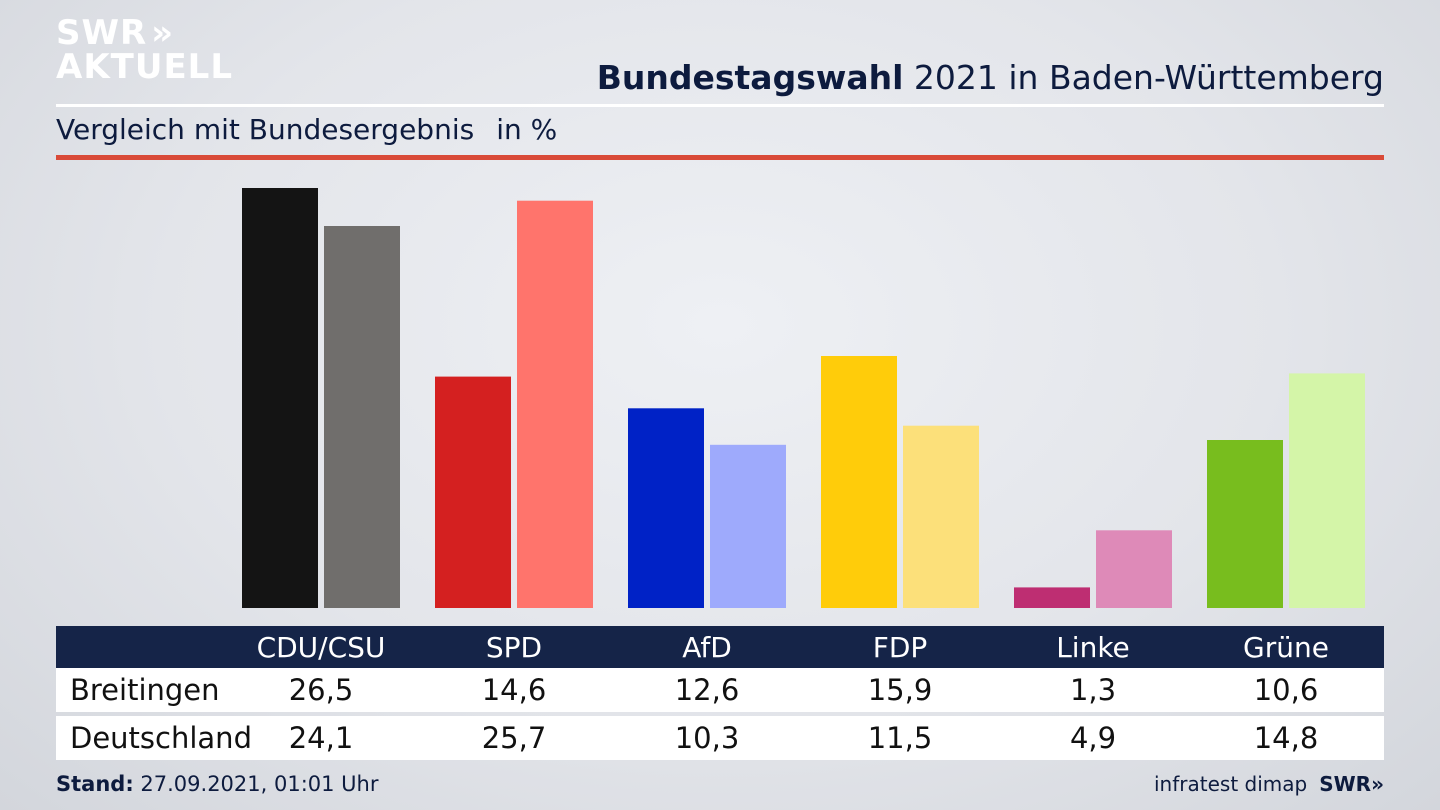 The image size is (1440, 810). What do you see at coordinates (555, 404) in the screenshot?
I see `bar-spd-deutschland` at bounding box center [555, 404].